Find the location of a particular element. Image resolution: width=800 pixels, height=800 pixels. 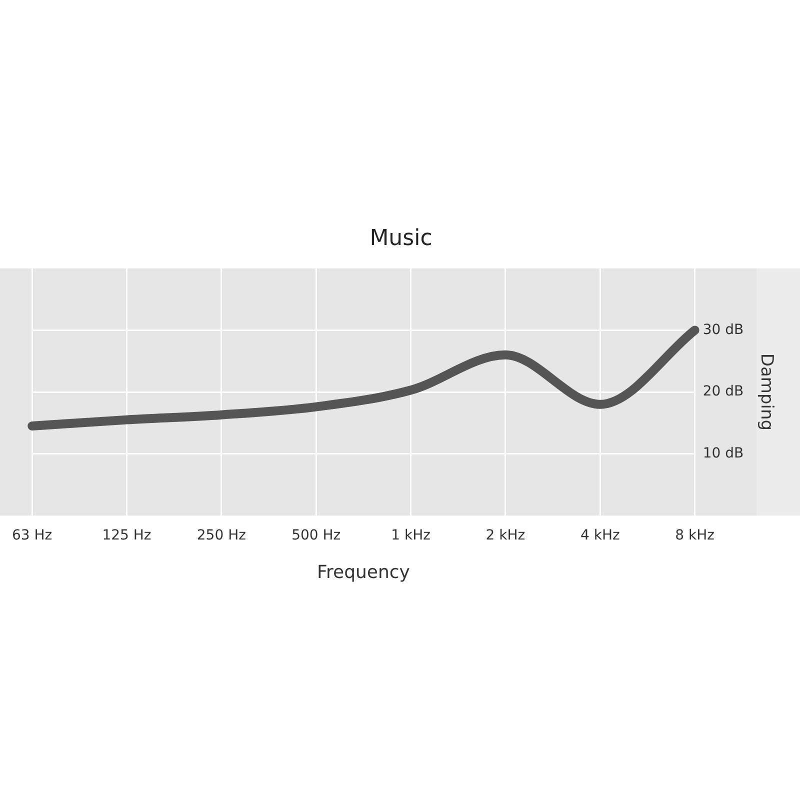

chart-title: Music is located at coordinates (401, 238).